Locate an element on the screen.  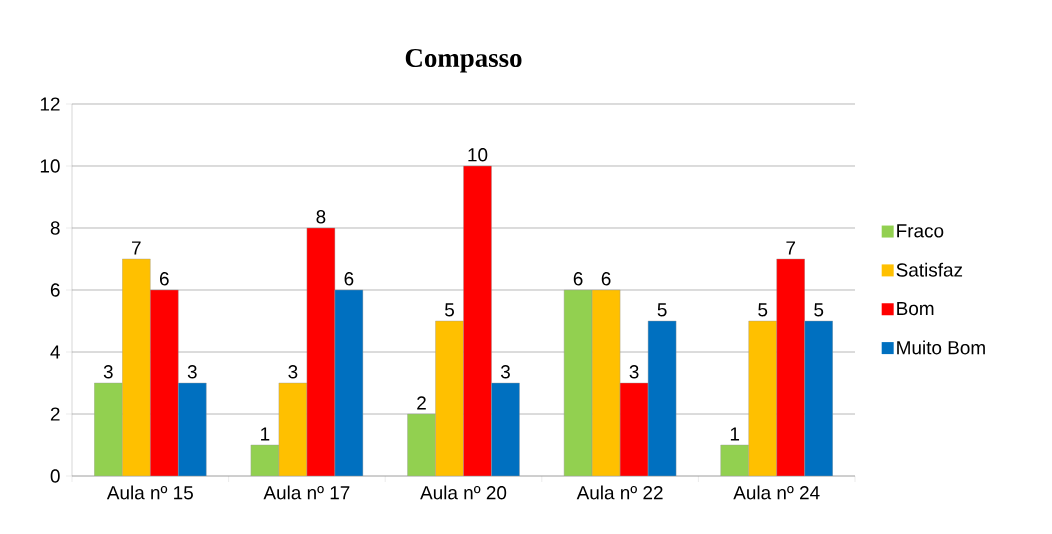
x-tick-label: Aula nº 20 is located at coordinates (463, 492).